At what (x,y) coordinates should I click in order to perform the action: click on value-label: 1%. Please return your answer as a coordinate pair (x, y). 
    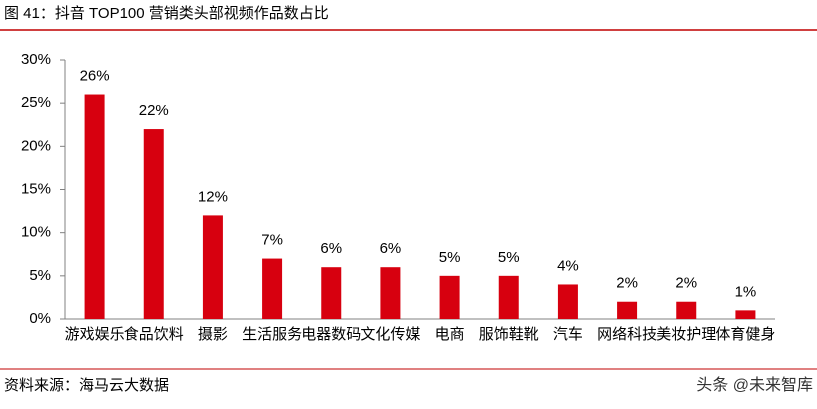
    Looking at the image, I should click on (746, 291).